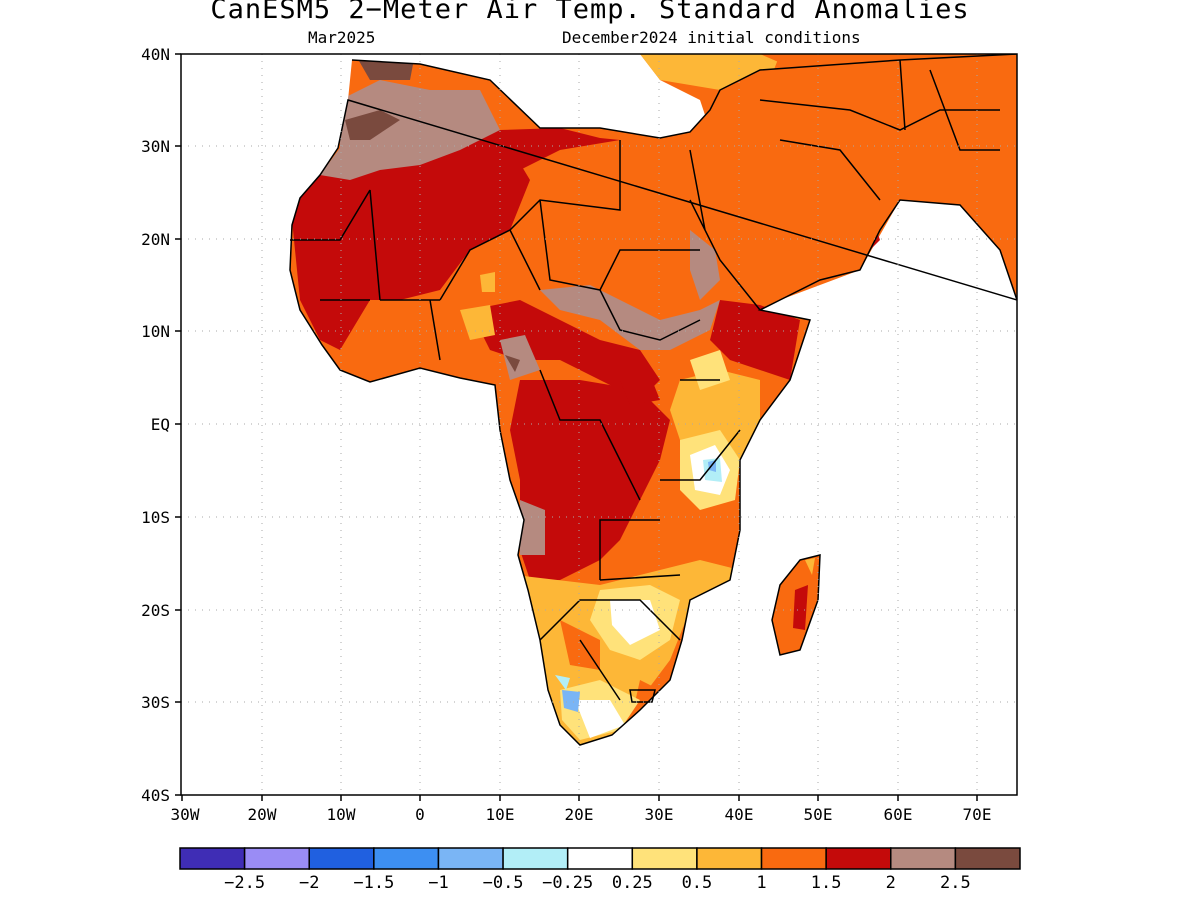 This screenshot has width=1200, height=900. What do you see at coordinates (659, 814) in the screenshot?
I see `lon-tick-label: 30E` at bounding box center [659, 814].